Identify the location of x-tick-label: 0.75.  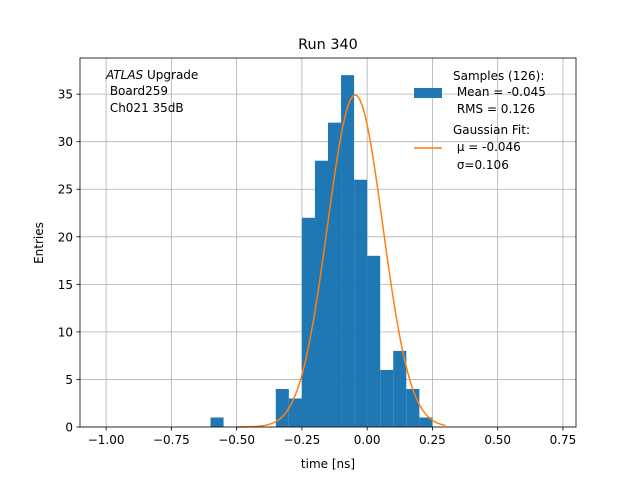
(563, 440).